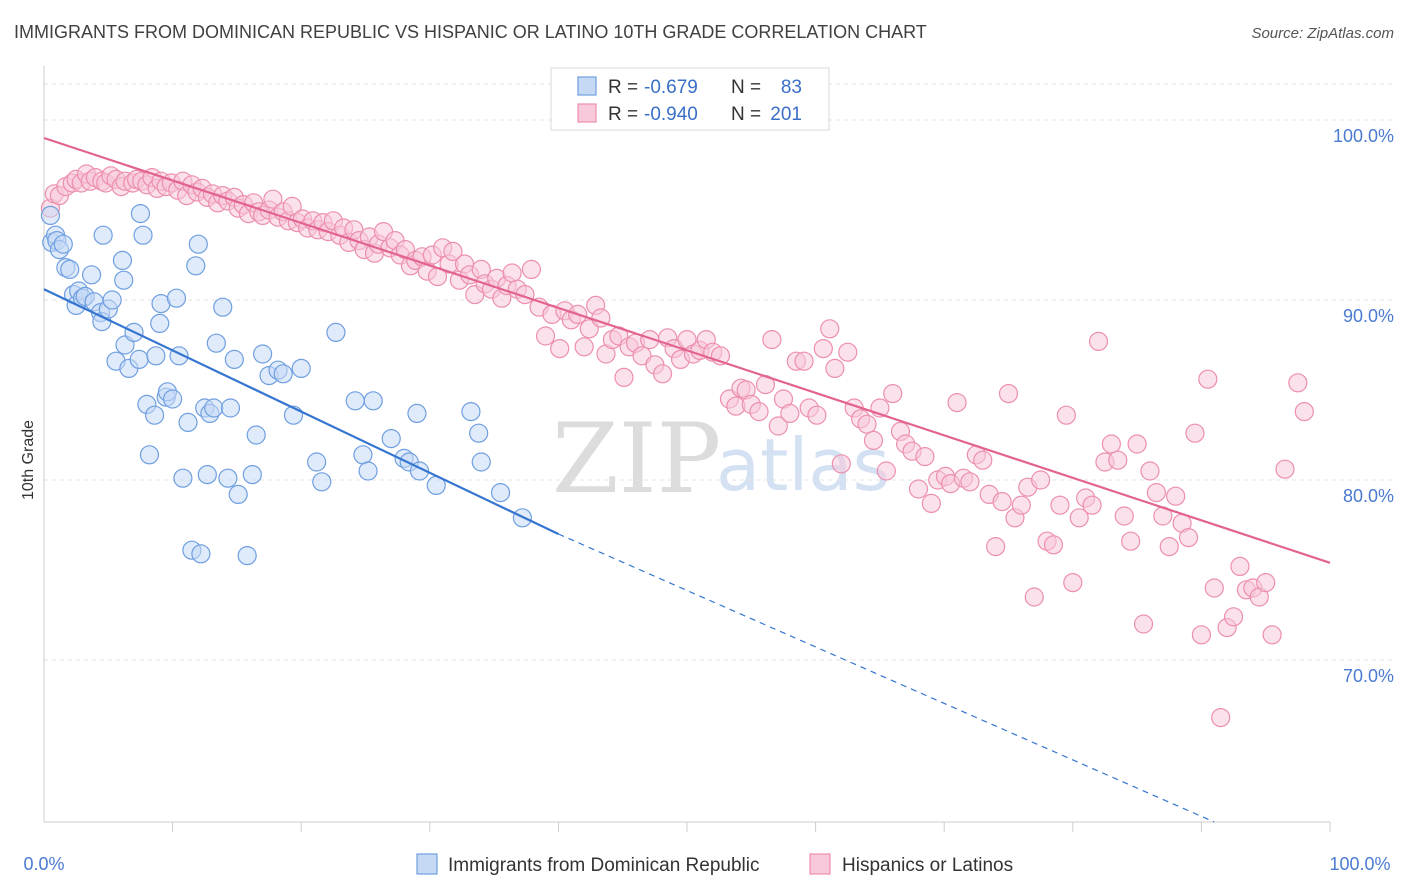  Describe the element at coordinates (604, 865) in the screenshot. I see `series-legend-label: Immigrants from Dominican Republic` at that location.